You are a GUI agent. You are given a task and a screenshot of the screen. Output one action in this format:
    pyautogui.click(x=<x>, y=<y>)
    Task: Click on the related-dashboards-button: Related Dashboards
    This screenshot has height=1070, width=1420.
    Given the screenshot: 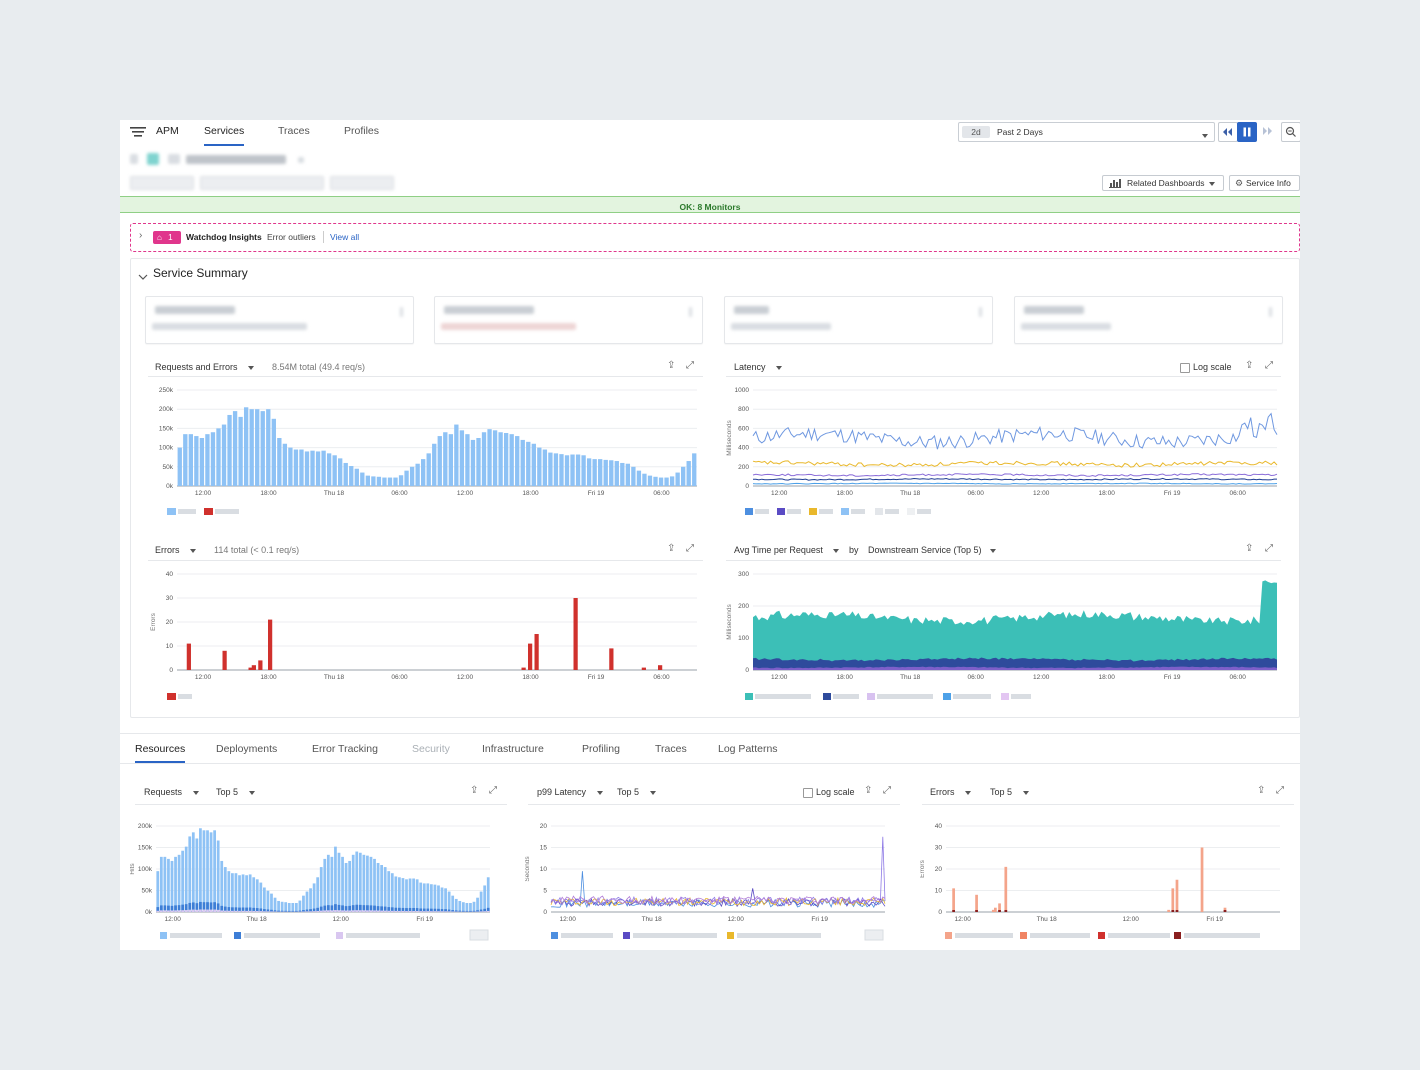 What is the action you would take?
    pyautogui.click(x=1163, y=183)
    